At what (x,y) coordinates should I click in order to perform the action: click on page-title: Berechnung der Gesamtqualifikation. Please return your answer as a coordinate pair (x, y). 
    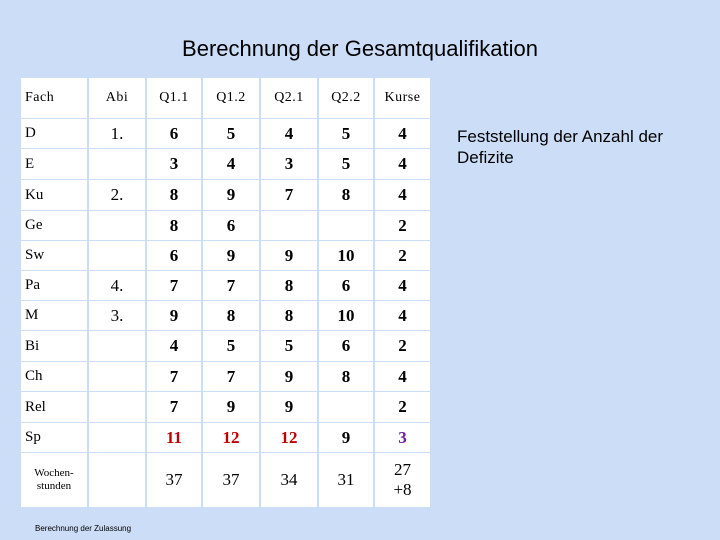
    Looking at the image, I should click on (360, 48).